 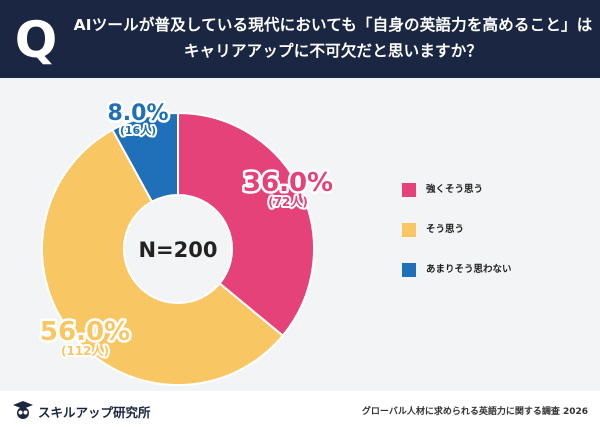 I want to click on slice-percent-label-0: 36.0%, so click(x=288, y=183).